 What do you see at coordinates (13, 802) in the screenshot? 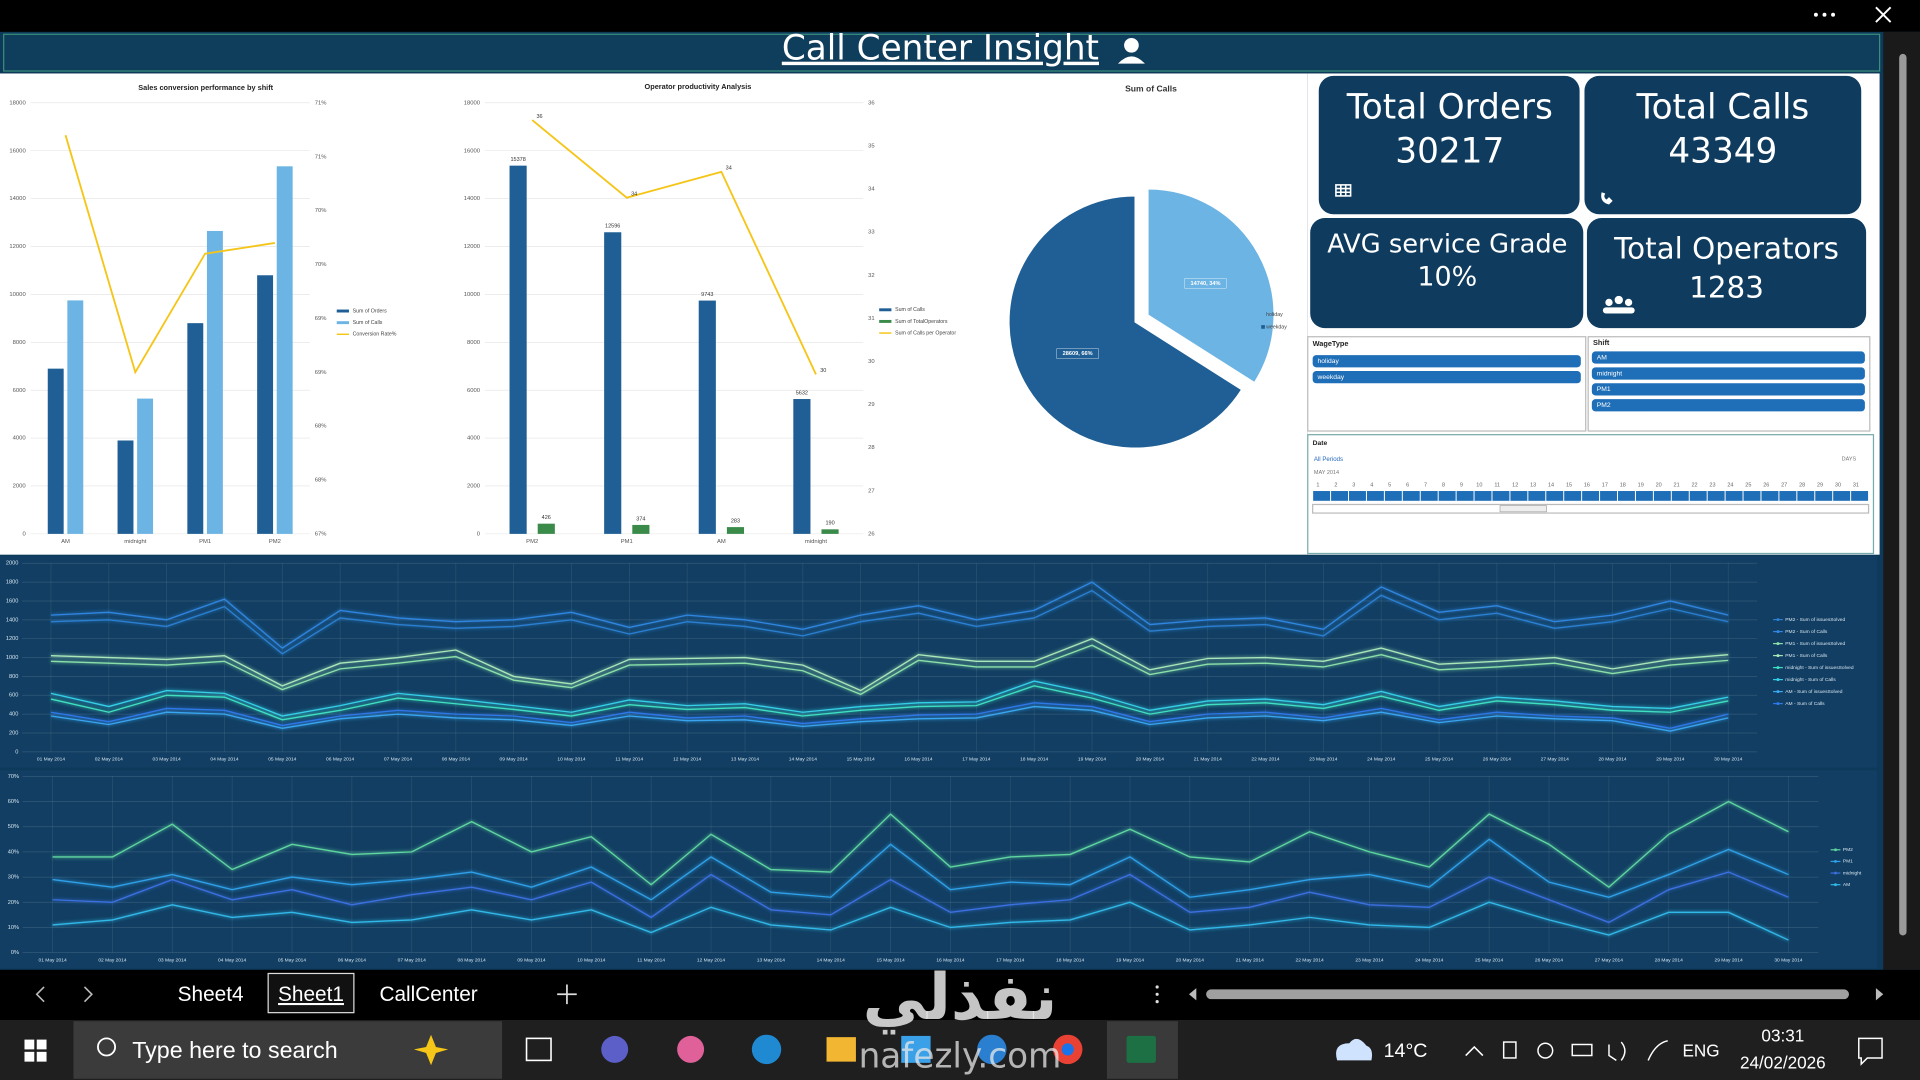
I see `y-tick-label: 60%` at bounding box center [13, 802].